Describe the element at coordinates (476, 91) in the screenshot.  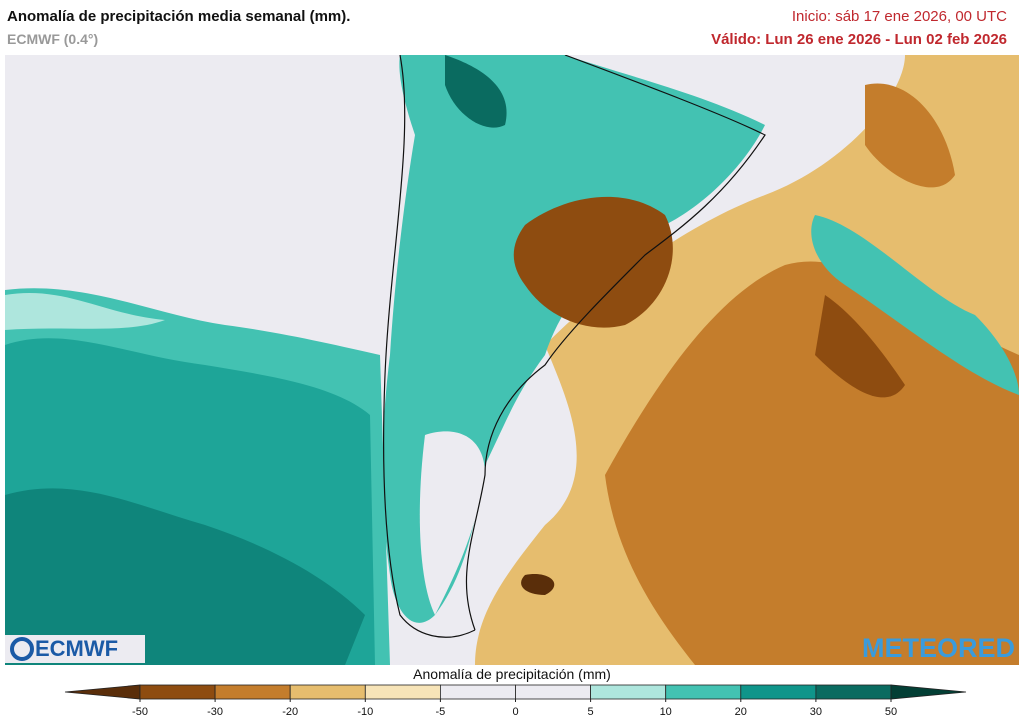
I see `continent-wet` at that location.